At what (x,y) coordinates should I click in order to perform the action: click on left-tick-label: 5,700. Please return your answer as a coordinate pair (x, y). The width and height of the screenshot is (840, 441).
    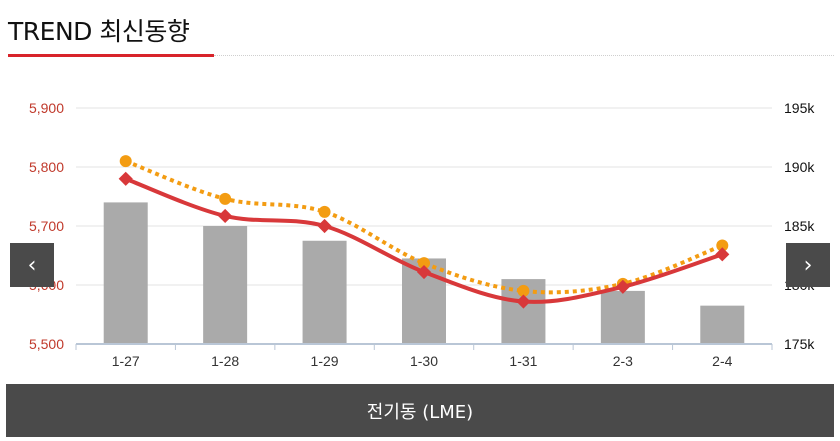
    Looking at the image, I should click on (46, 226).